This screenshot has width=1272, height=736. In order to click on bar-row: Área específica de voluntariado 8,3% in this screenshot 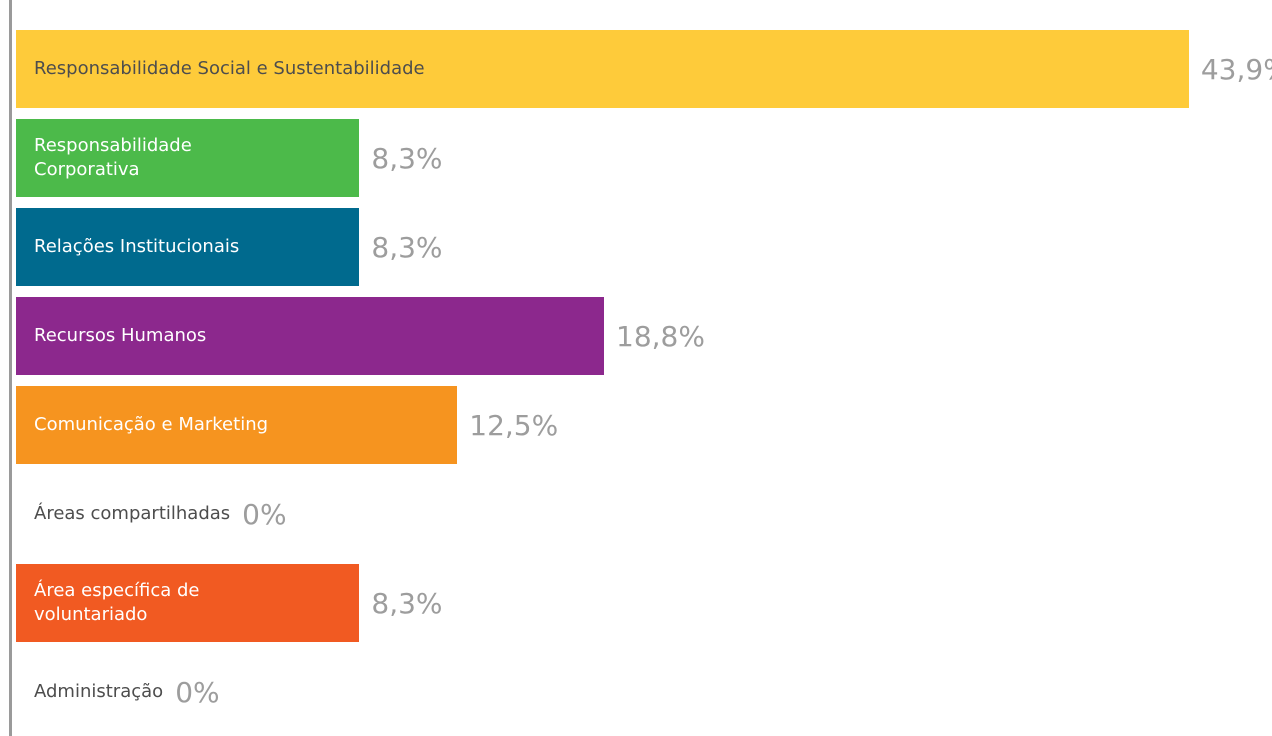, I will do `click(229, 603)`.